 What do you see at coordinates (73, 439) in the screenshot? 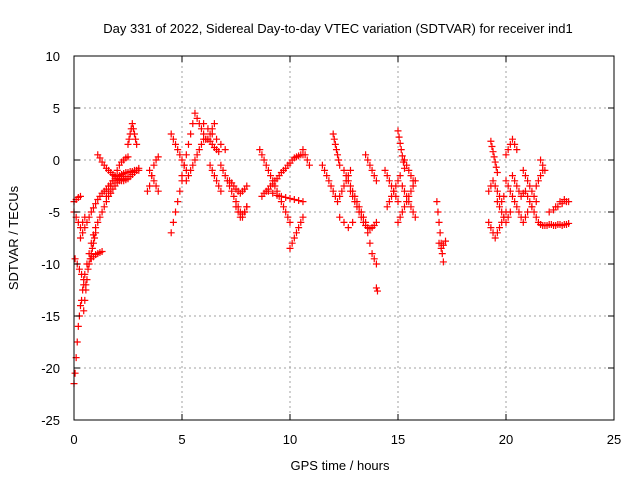
I see `x-tick-label: 0` at bounding box center [73, 439].